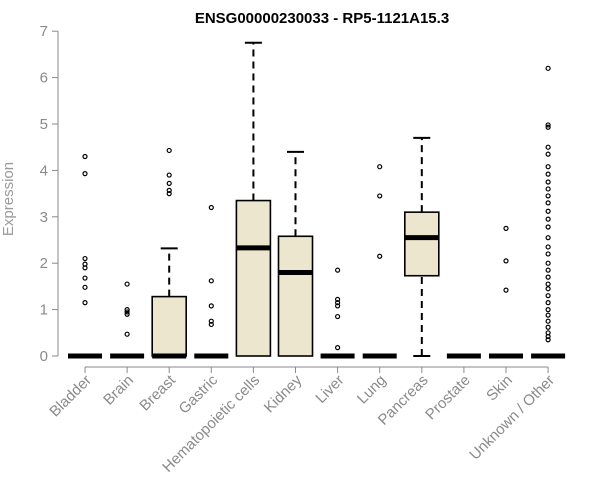  I want to click on y-tick-label: 6, so click(44, 78).